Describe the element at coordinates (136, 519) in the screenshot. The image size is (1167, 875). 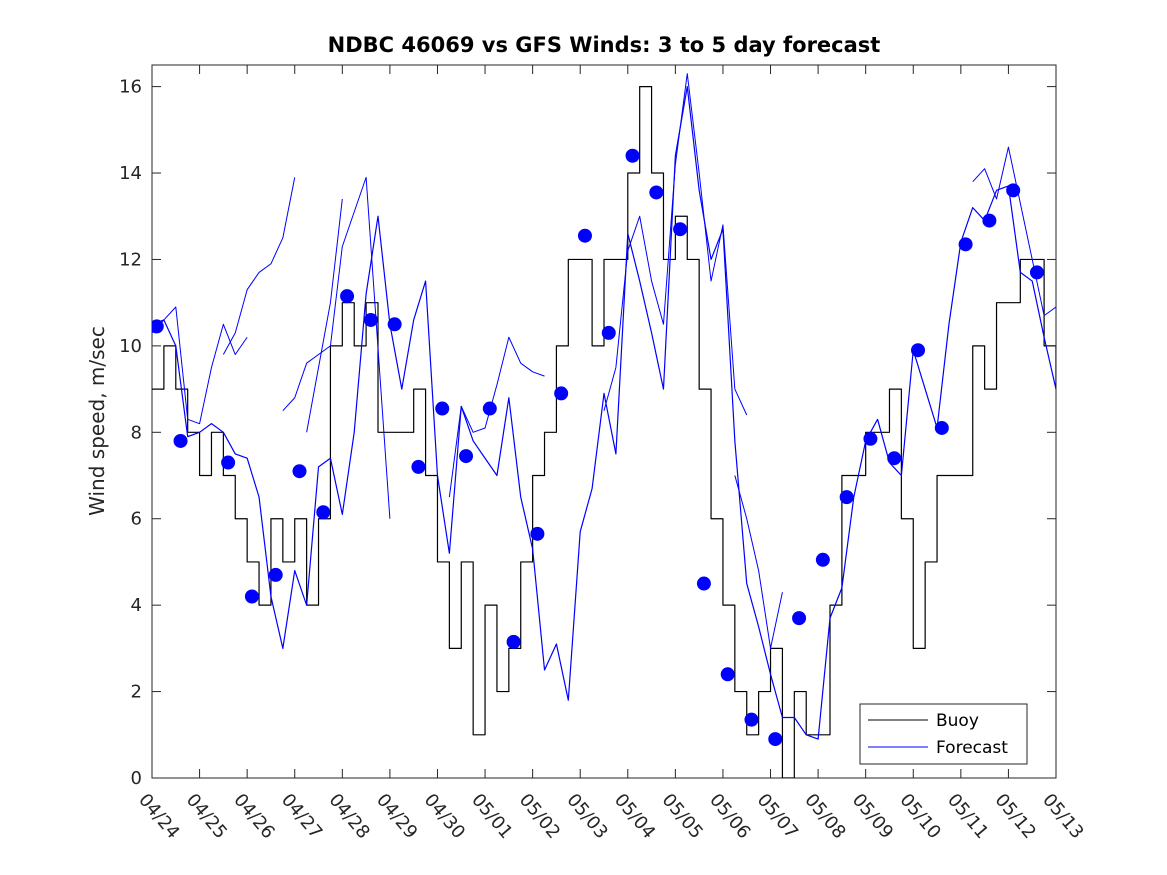
I see `y-tick-label: 6` at that location.